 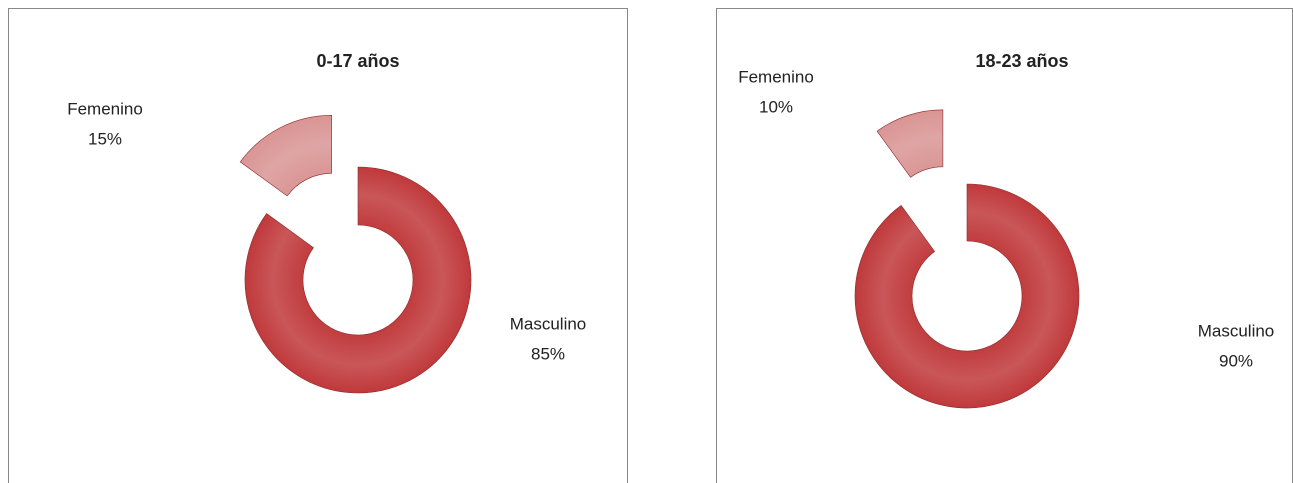 What do you see at coordinates (776, 106) in the screenshot?
I see `slice-value-label: 10%` at bounding box center [776, 106].